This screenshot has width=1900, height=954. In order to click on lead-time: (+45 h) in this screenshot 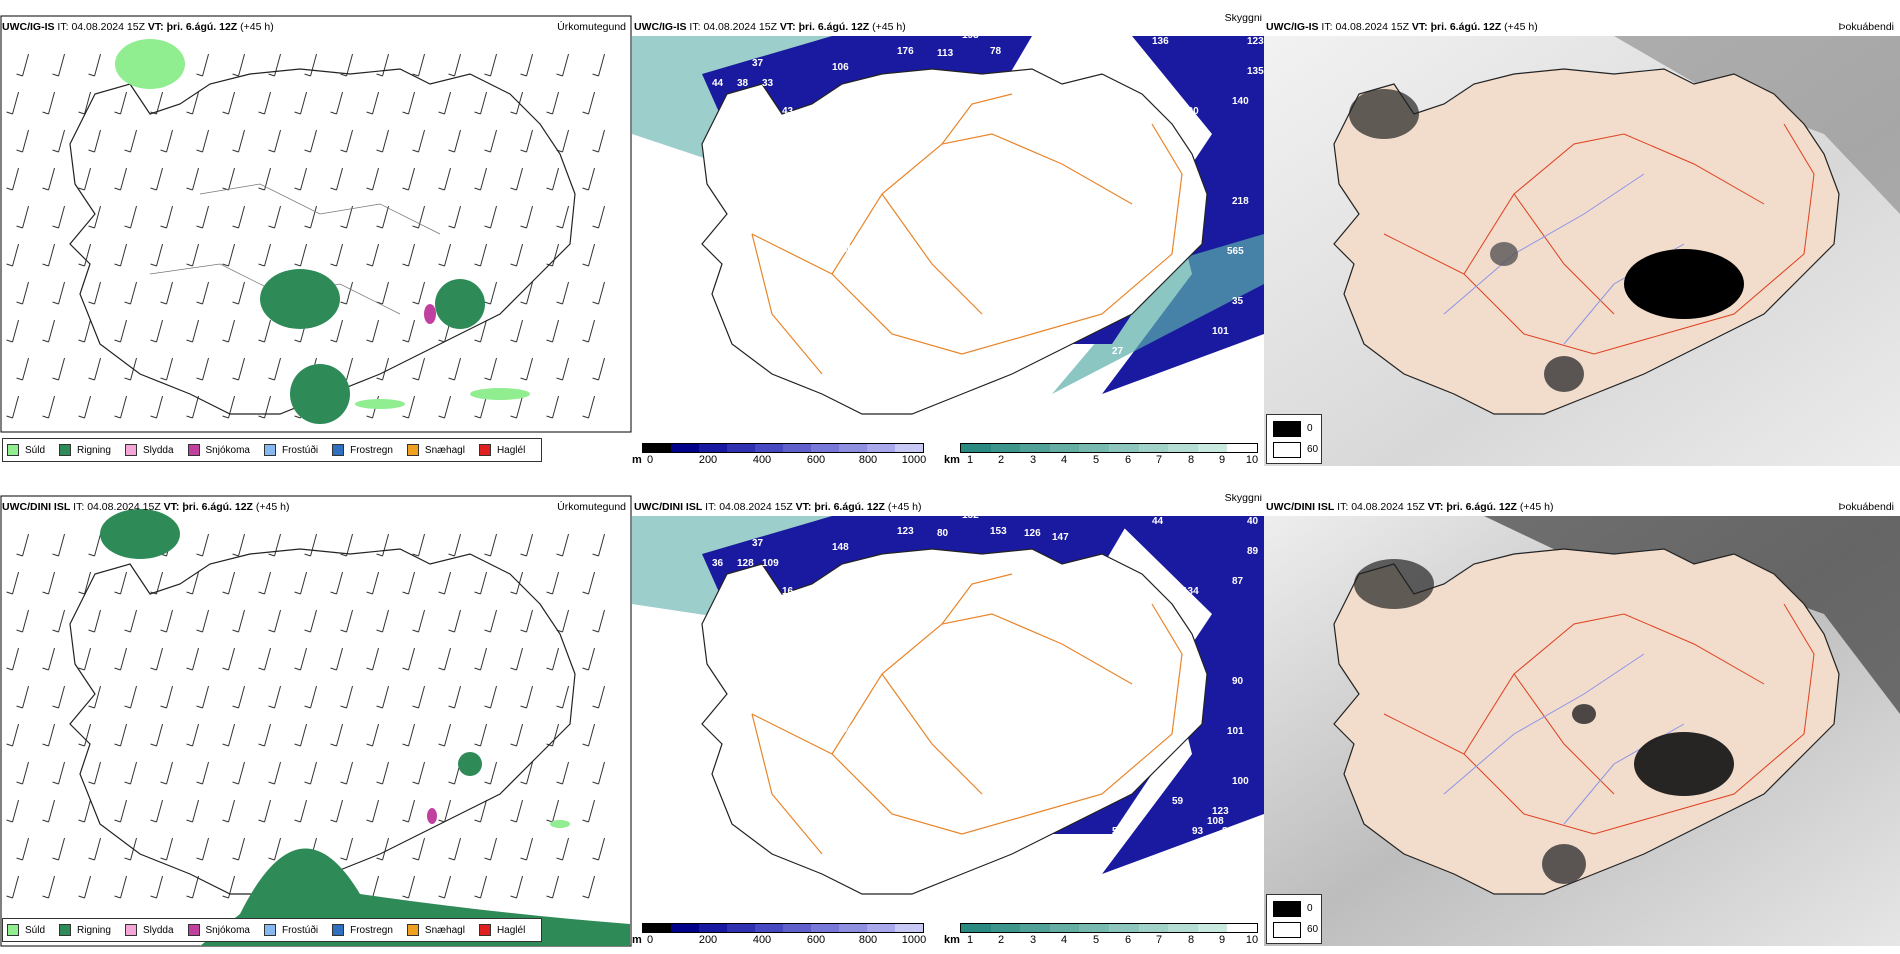, I will do `click(1521, 27)`.